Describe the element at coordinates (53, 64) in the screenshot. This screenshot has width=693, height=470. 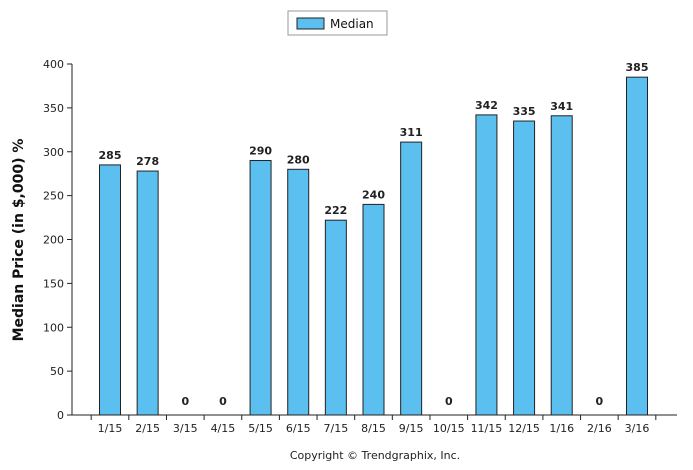
I see `y-tick-label: 400` at that location.